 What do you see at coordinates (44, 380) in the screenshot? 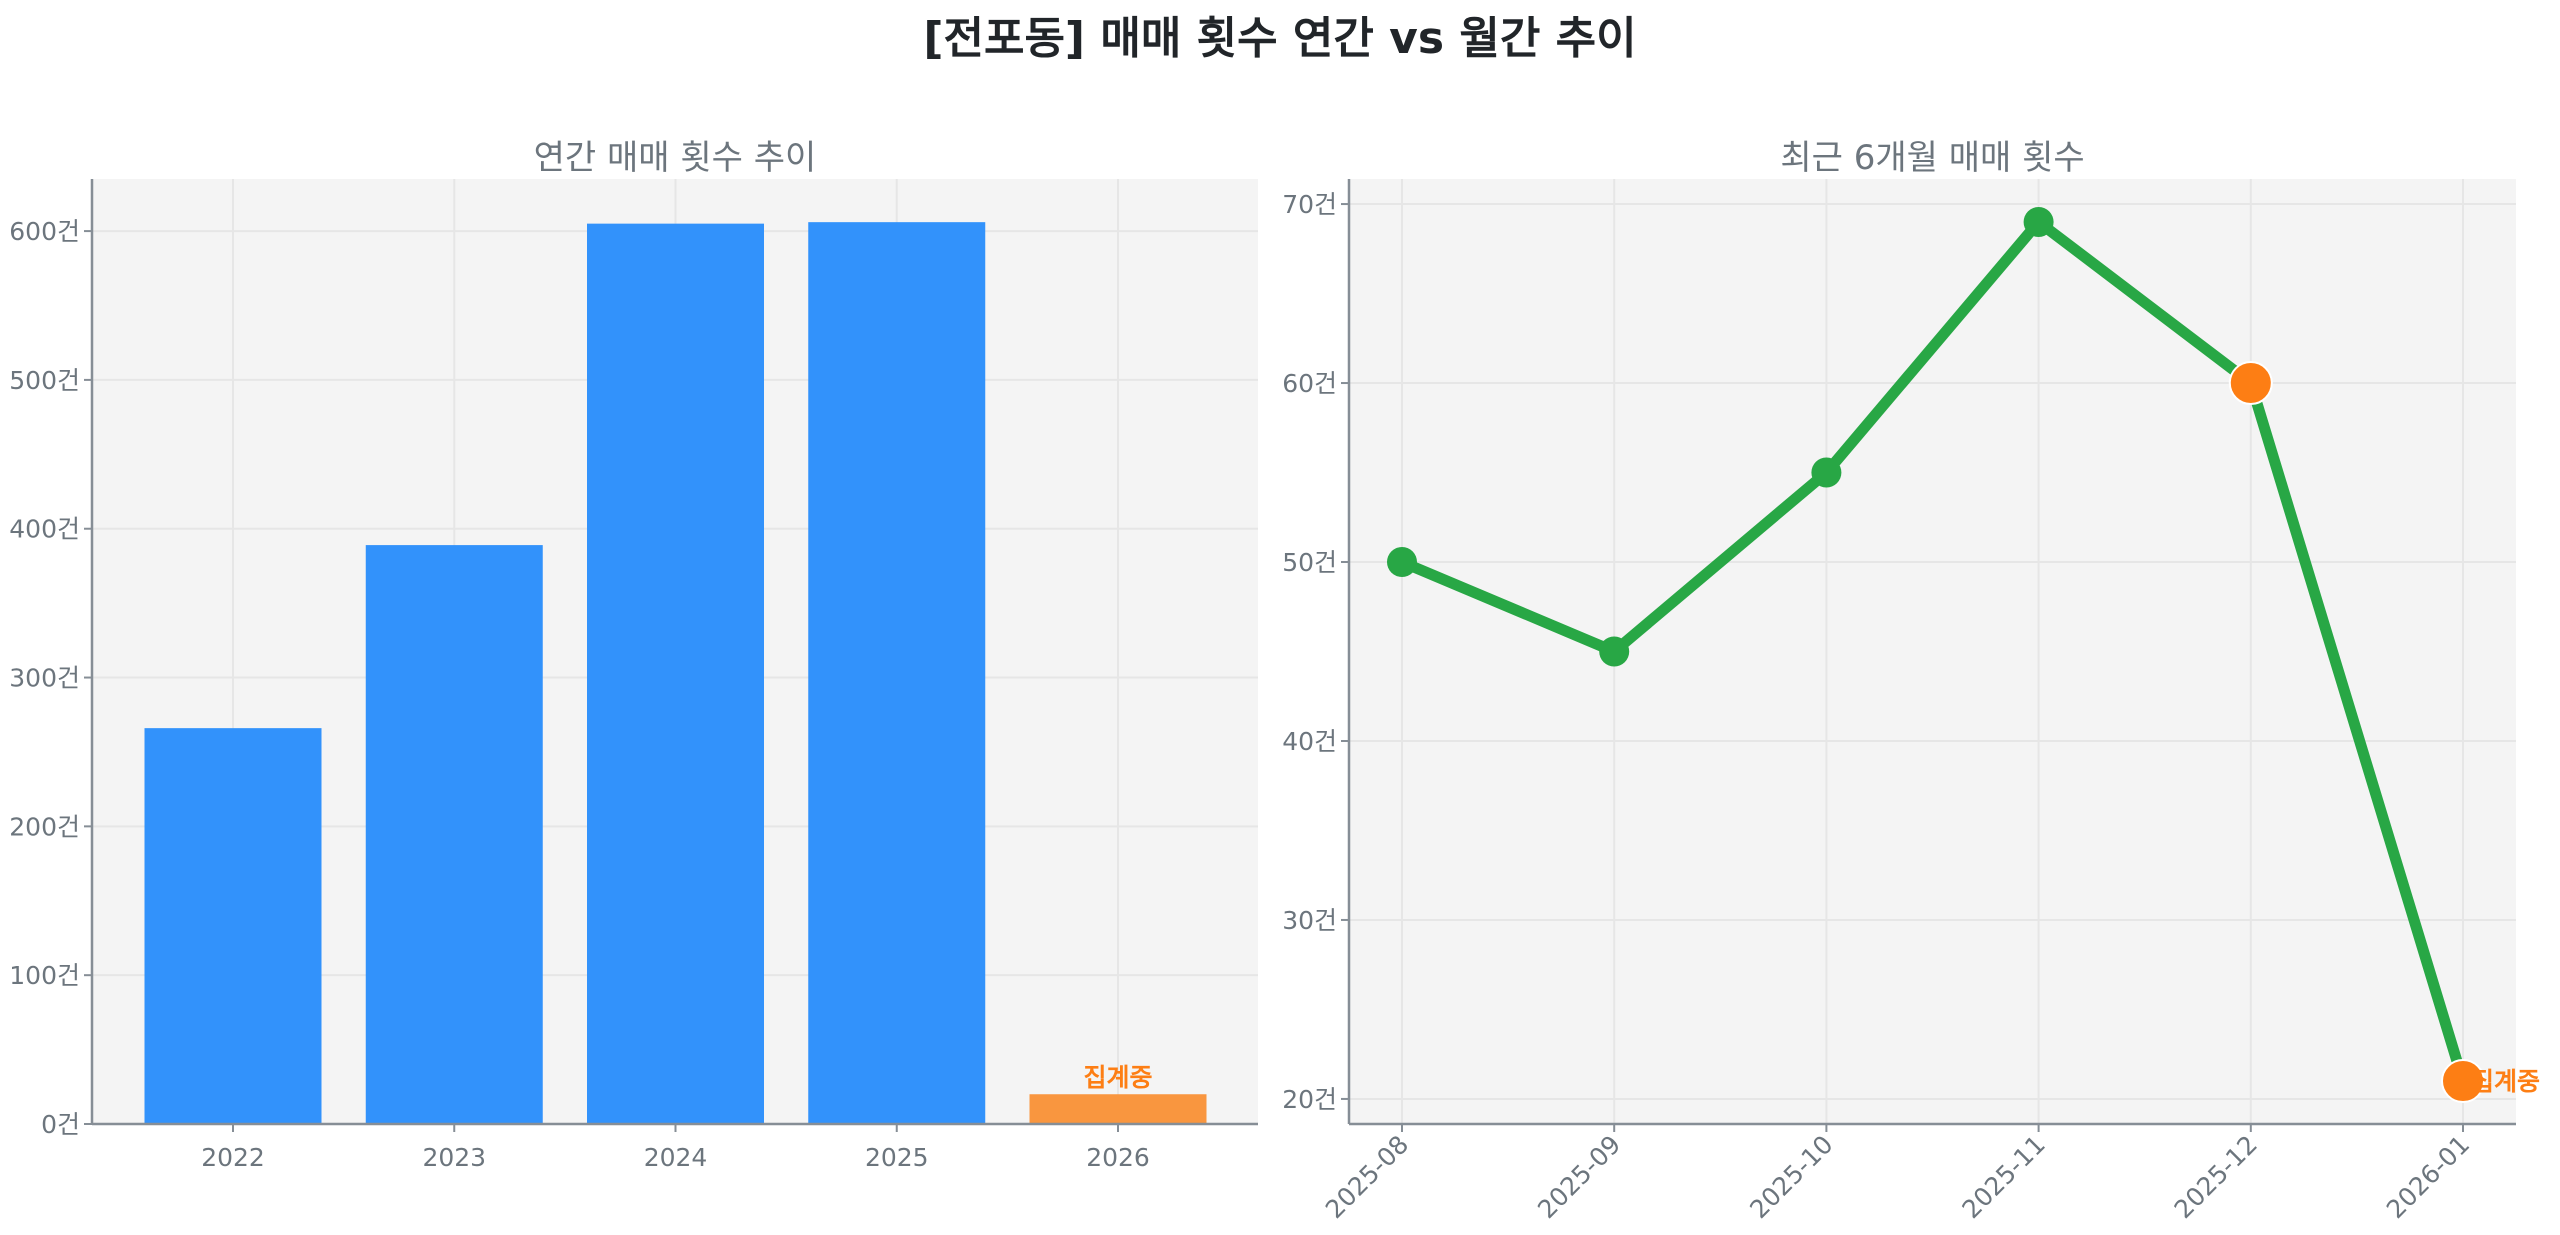
I see `y-tick-label: 500건` at bounding box center [44, 380].